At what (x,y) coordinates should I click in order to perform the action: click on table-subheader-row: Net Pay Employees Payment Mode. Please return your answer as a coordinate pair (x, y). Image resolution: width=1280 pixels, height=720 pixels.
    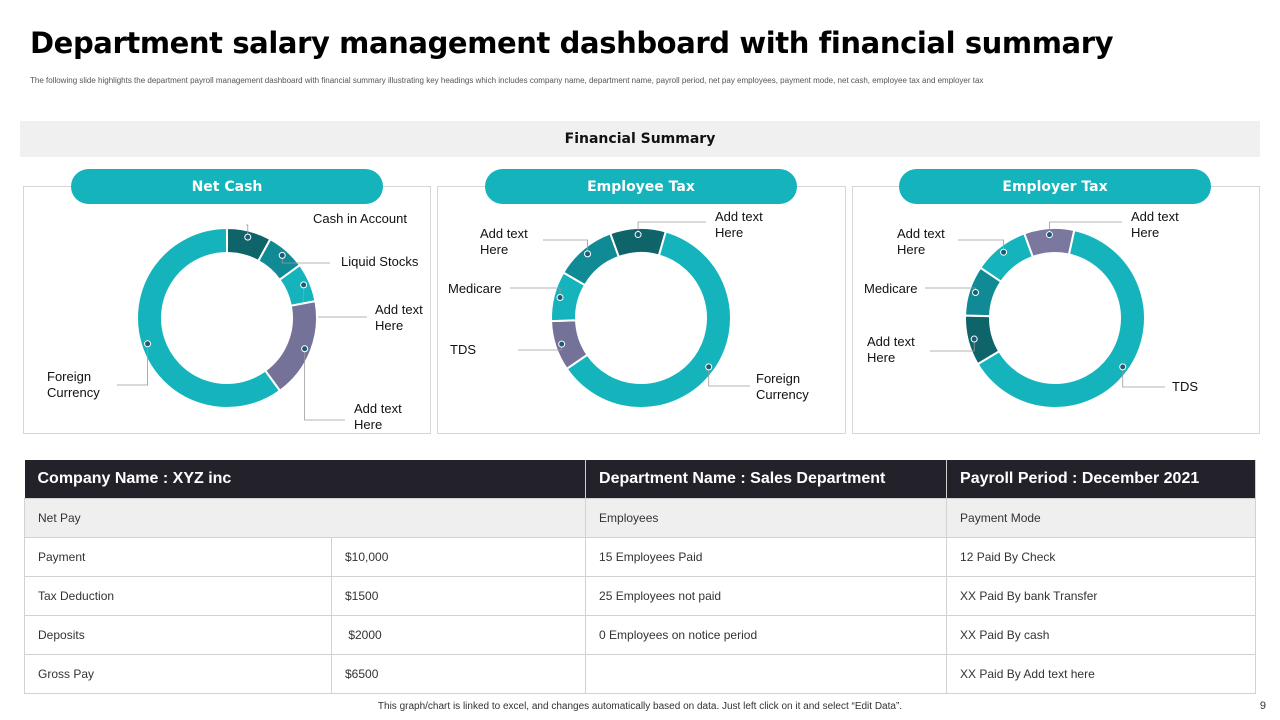
    Looking at the image, I should click on (640, 518).